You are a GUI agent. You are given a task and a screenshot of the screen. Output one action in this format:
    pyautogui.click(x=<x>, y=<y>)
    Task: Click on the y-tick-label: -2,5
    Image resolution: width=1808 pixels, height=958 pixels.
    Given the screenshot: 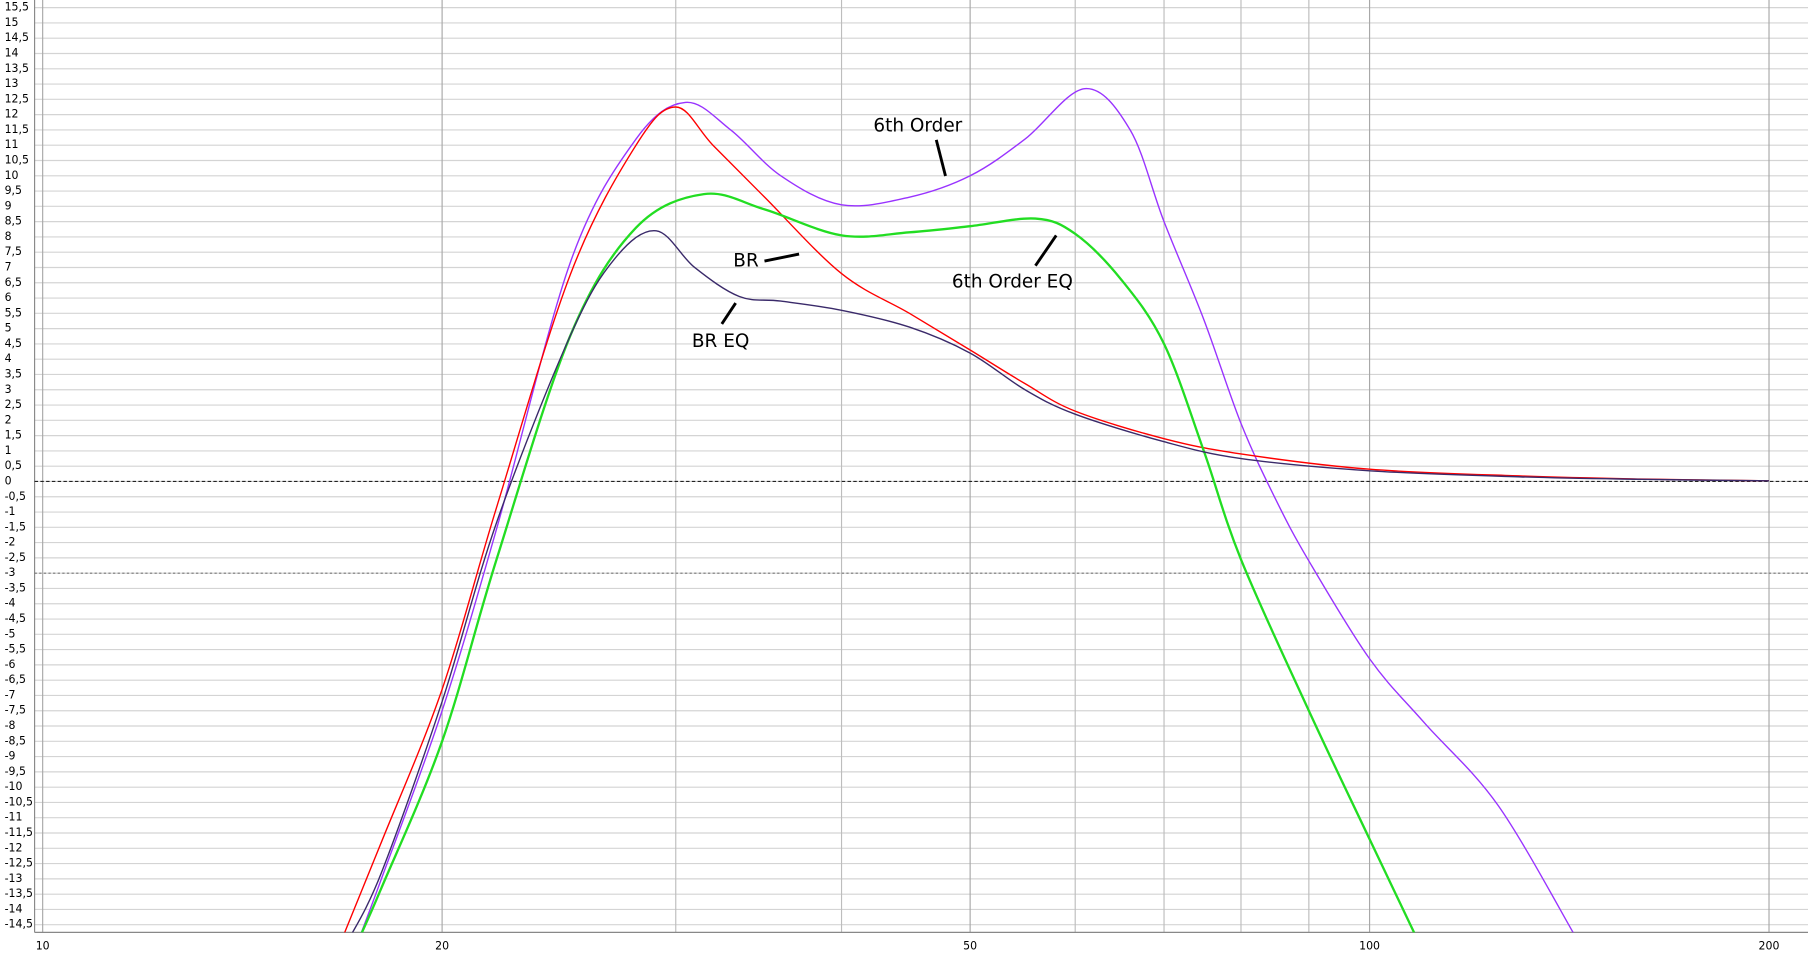 What is the action you would take?
    pyautogui.click(x=15, y=557)
    